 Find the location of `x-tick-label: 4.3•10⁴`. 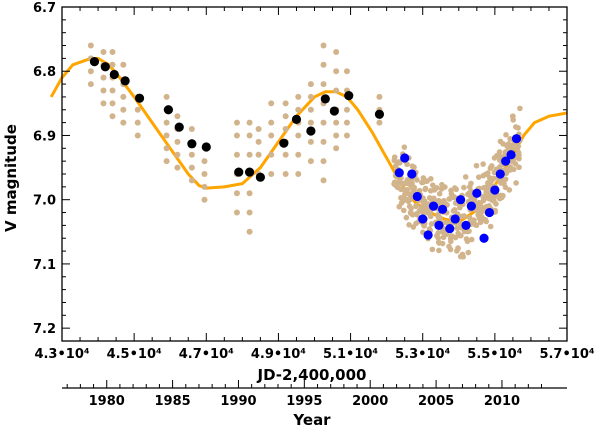

x-tick-label: 4.3•10⁴ is located at coordinates (61, 354).